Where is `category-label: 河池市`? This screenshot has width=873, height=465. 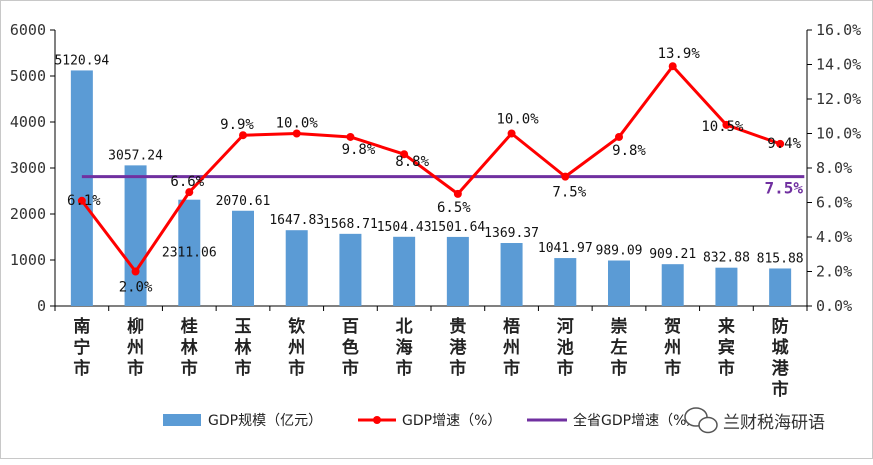
category-label: 河池市 is located at coordinates (565, 348).